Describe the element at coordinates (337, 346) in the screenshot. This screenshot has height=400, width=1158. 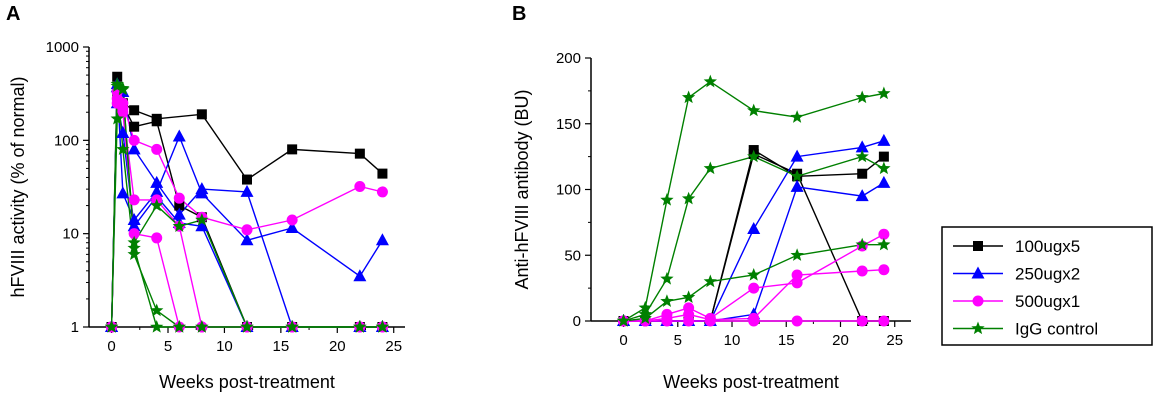
I see `panel-a-x-tick-label: 20` at that location.